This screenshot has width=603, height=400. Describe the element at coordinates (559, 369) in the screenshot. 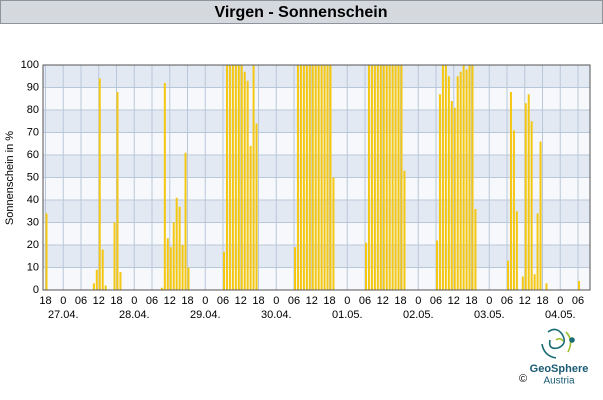

I see `logo-text: GeoSphere` at that location.